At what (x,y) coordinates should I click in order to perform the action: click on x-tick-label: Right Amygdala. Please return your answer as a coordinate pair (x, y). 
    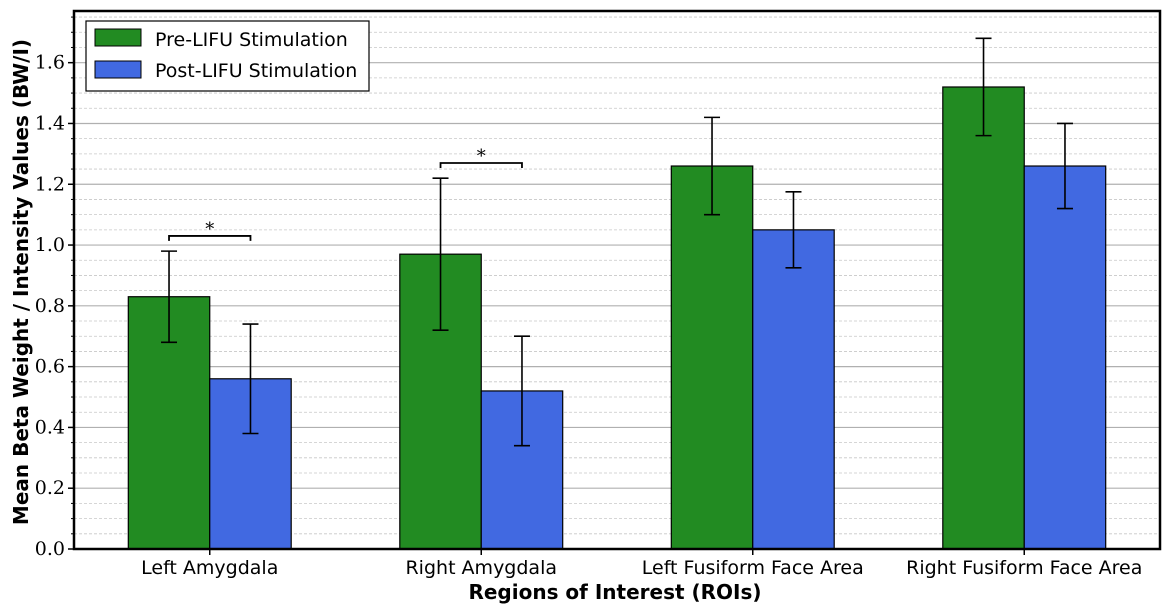
    Looking at the image, I should click on (481, 568).